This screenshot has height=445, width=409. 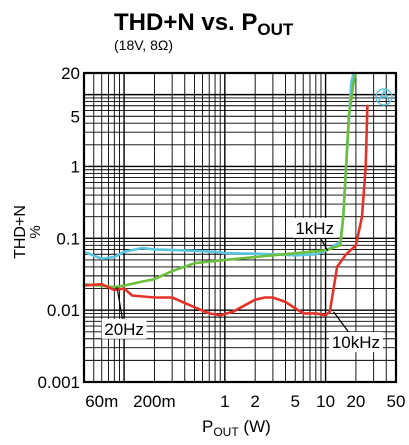 What do you see at coordinates (75, 116) in the screenshot?
I see `y-tick-label: 5` at bounding box center [75, 116].